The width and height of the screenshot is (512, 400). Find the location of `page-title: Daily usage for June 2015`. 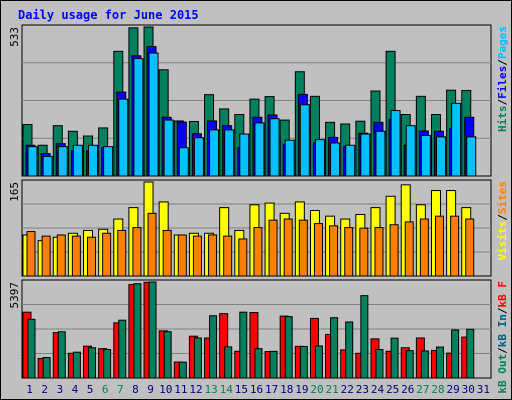

page-title: Daily usage for June 2015 is located at coordinates (108, 15).